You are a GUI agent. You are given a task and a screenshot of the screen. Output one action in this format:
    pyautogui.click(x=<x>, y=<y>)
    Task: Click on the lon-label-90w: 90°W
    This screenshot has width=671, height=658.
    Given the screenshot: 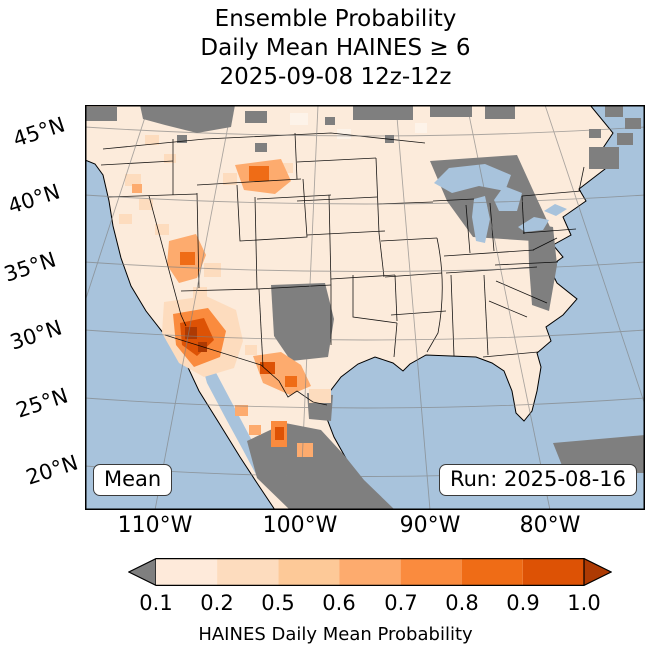 What is the action you would take?
    pyautogui.click(x=430, y=525)
    